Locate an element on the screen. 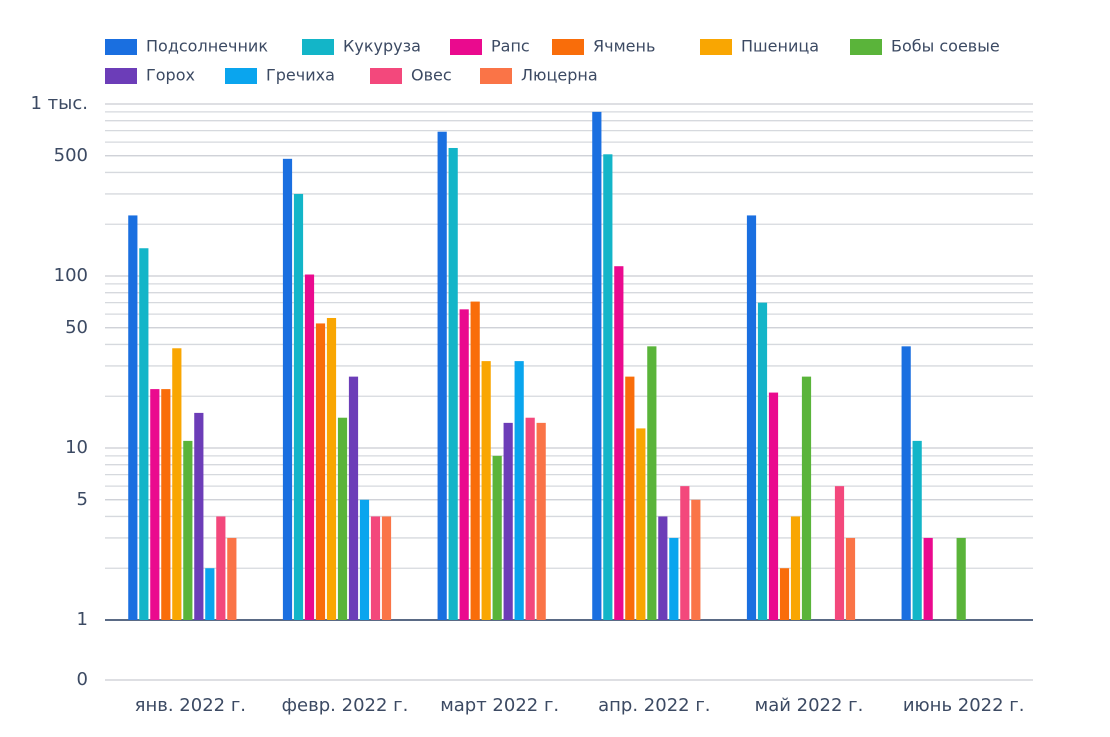  legend-label: Кукуруза is located at coordinates (382, 46).